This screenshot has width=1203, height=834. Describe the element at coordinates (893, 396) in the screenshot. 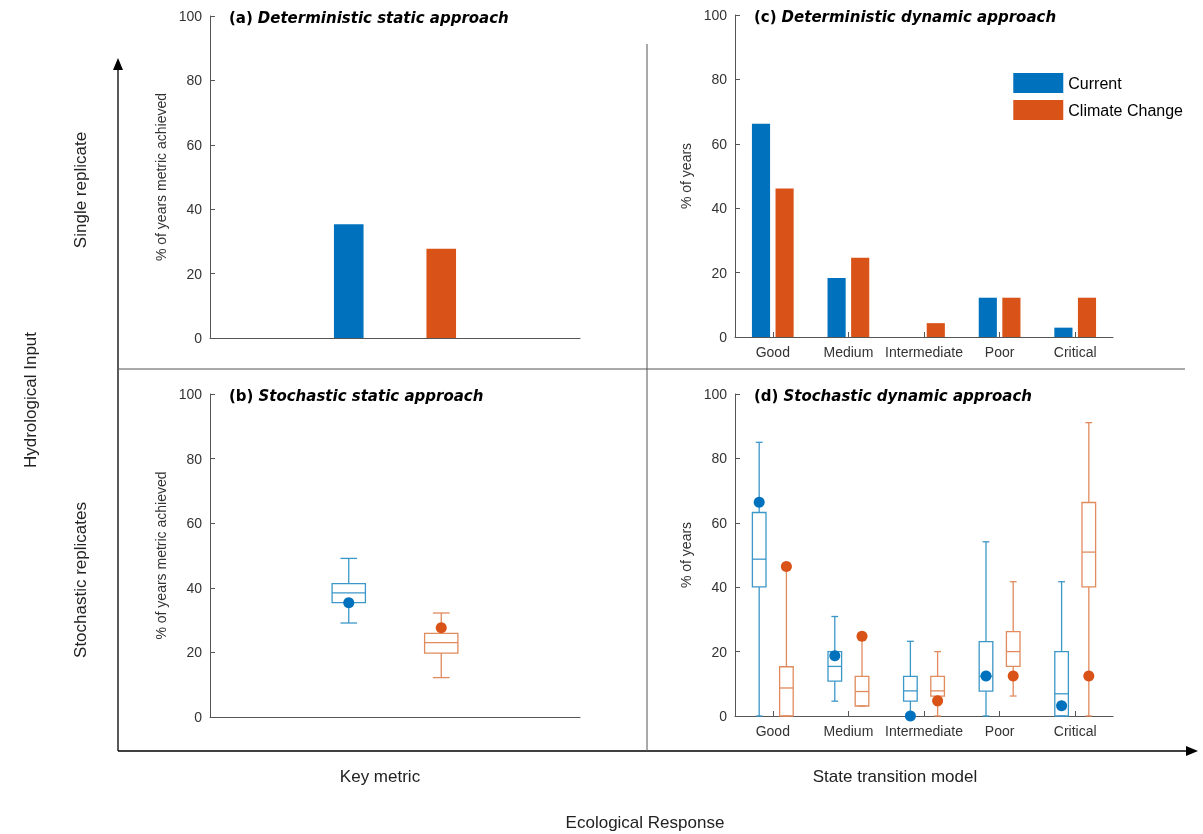

I see `chart-title: (d) Stochastic dynamic approach` at that location.